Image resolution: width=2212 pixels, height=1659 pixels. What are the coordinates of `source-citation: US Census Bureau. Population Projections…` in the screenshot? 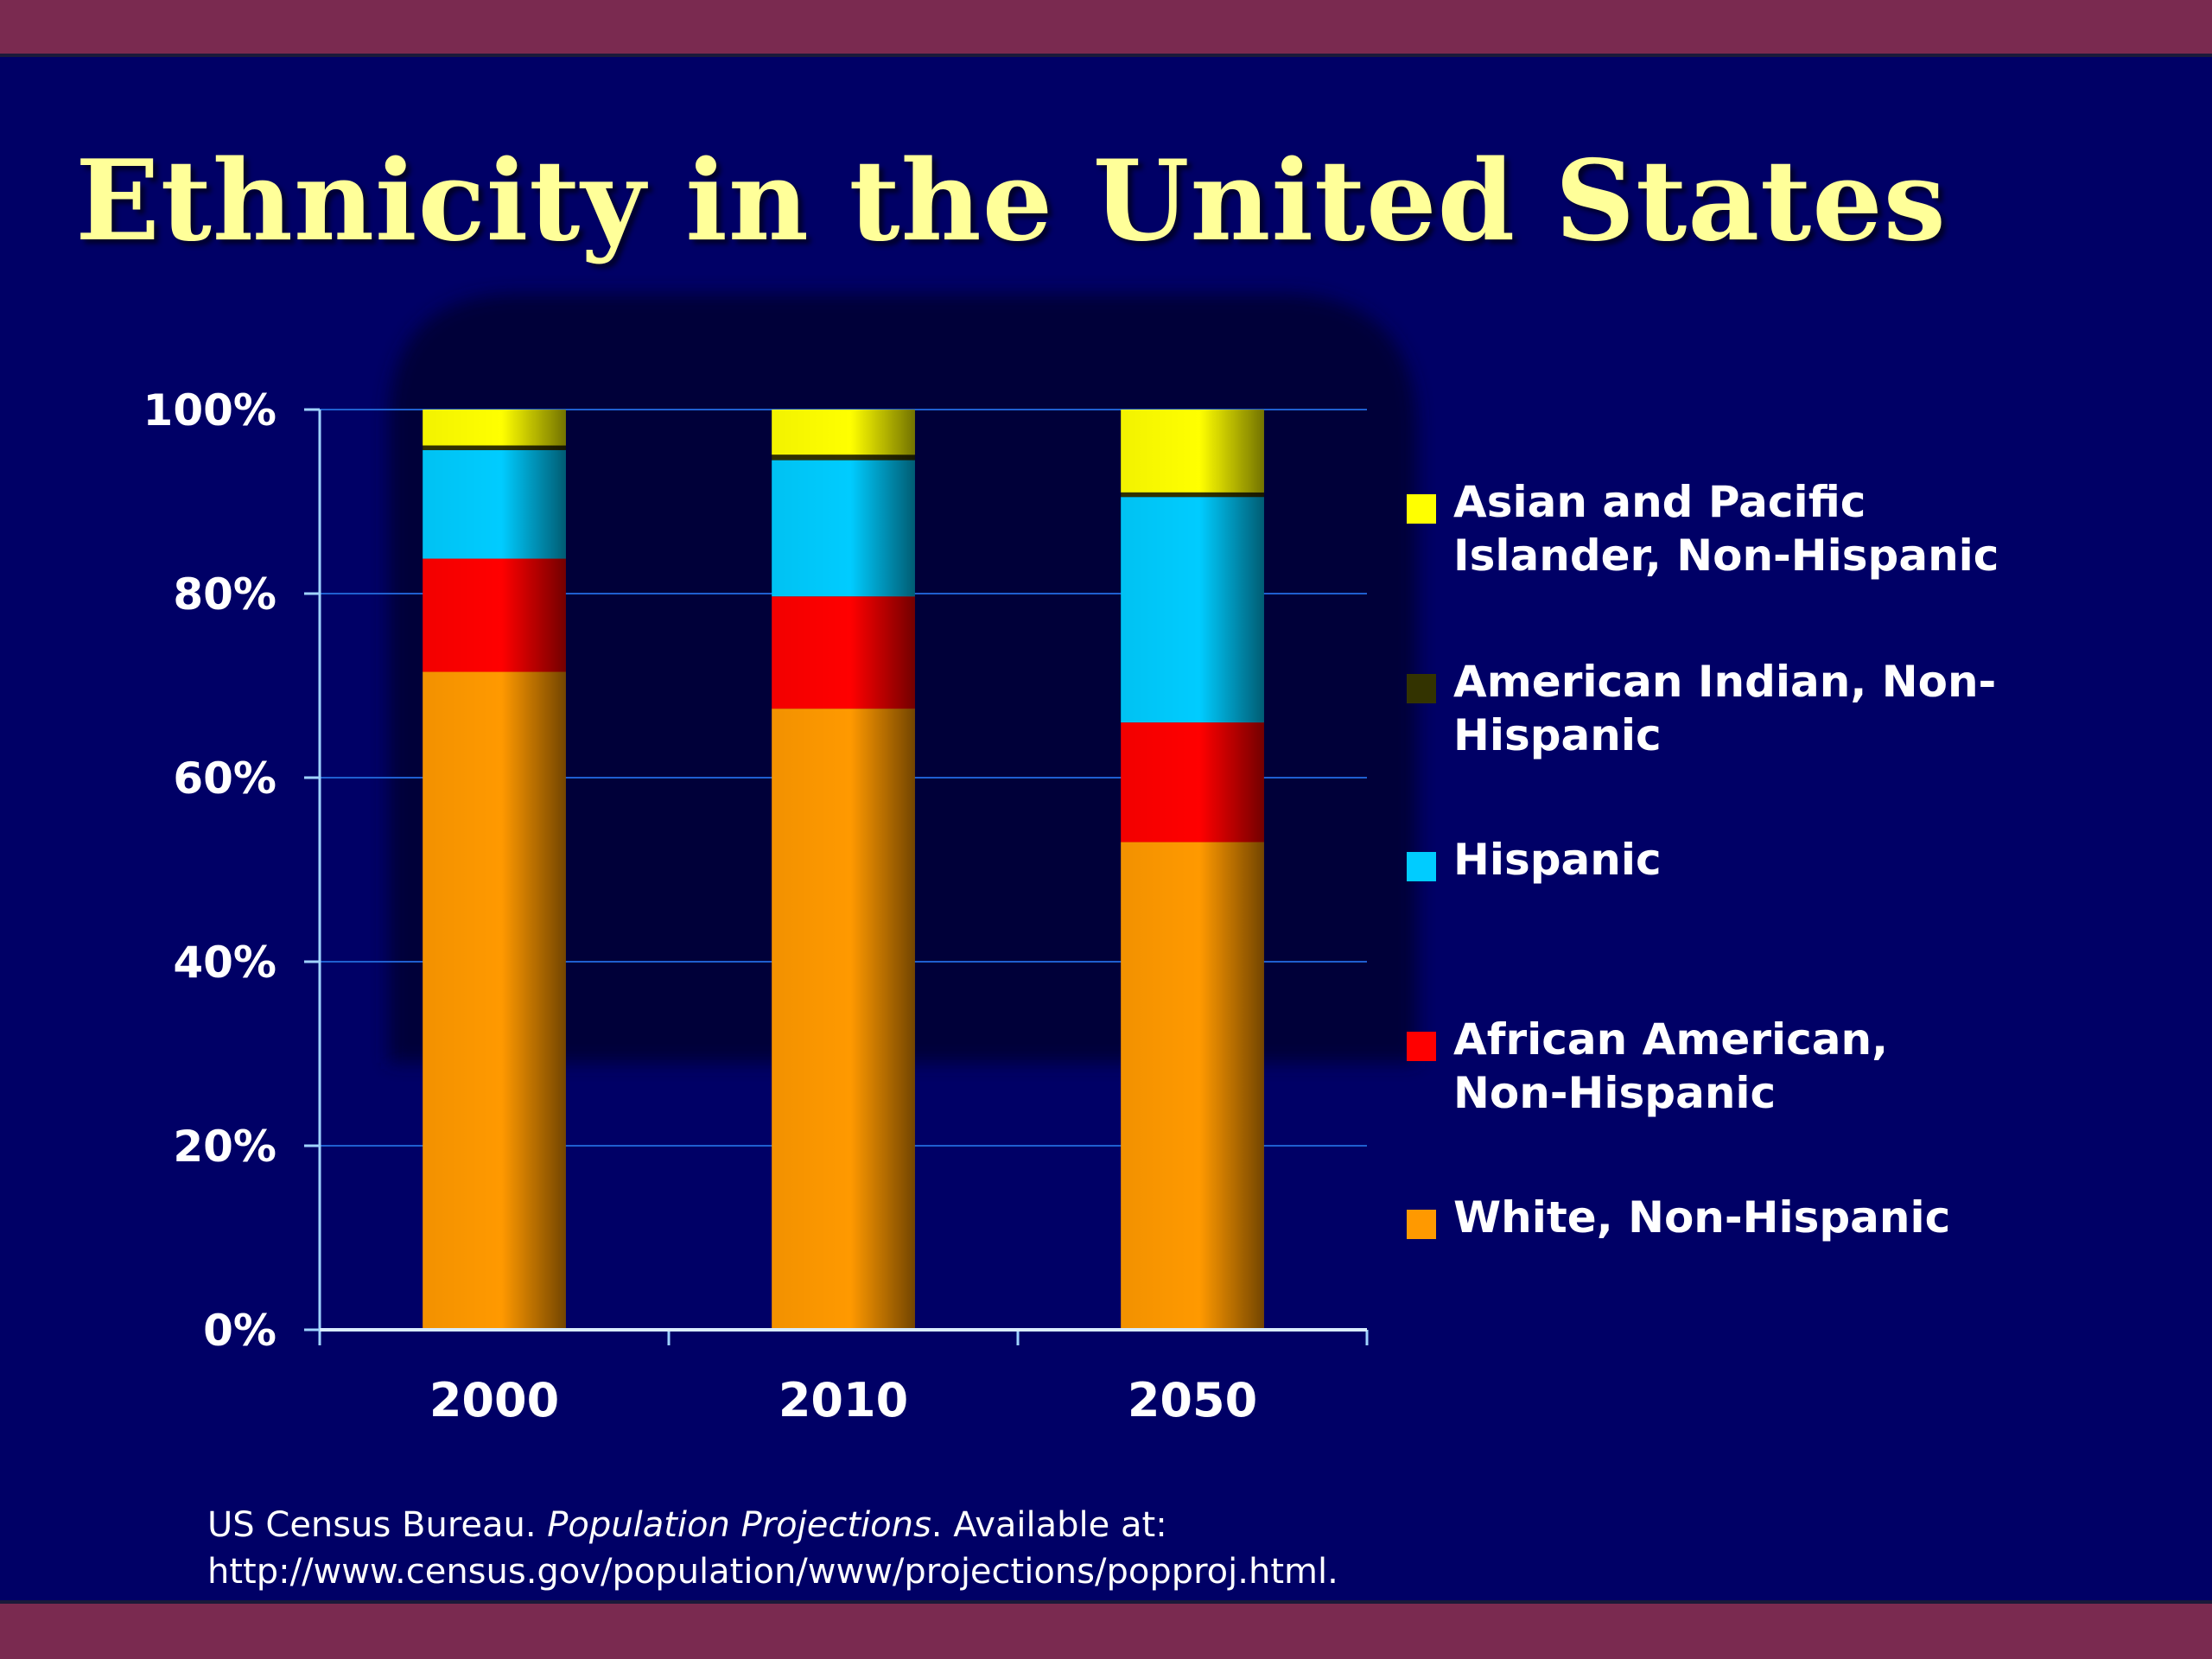 It's located at (1114, 1548).